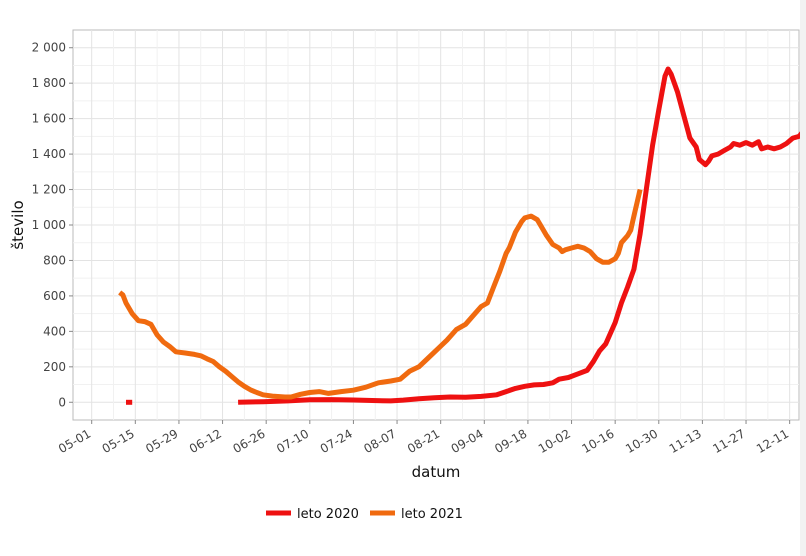 The image size is (806, 556). What do you see at coordinates (161, 441) in the screenshot?
I see `x-tick-label: 05-29` at bounding box center [161, 441].